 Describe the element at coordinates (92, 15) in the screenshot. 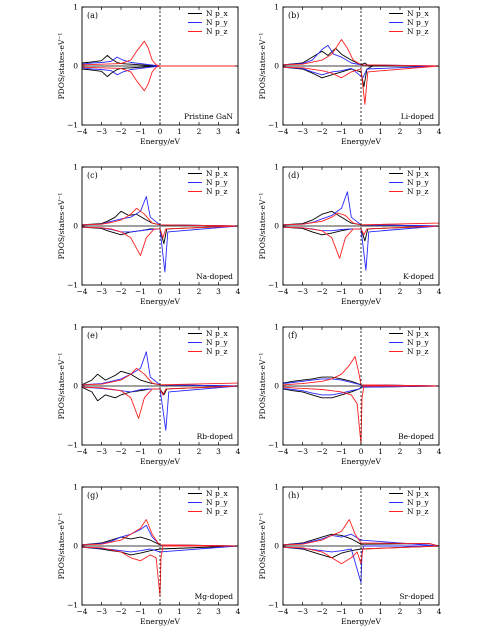

I see `panel-label: (a)` at that location.